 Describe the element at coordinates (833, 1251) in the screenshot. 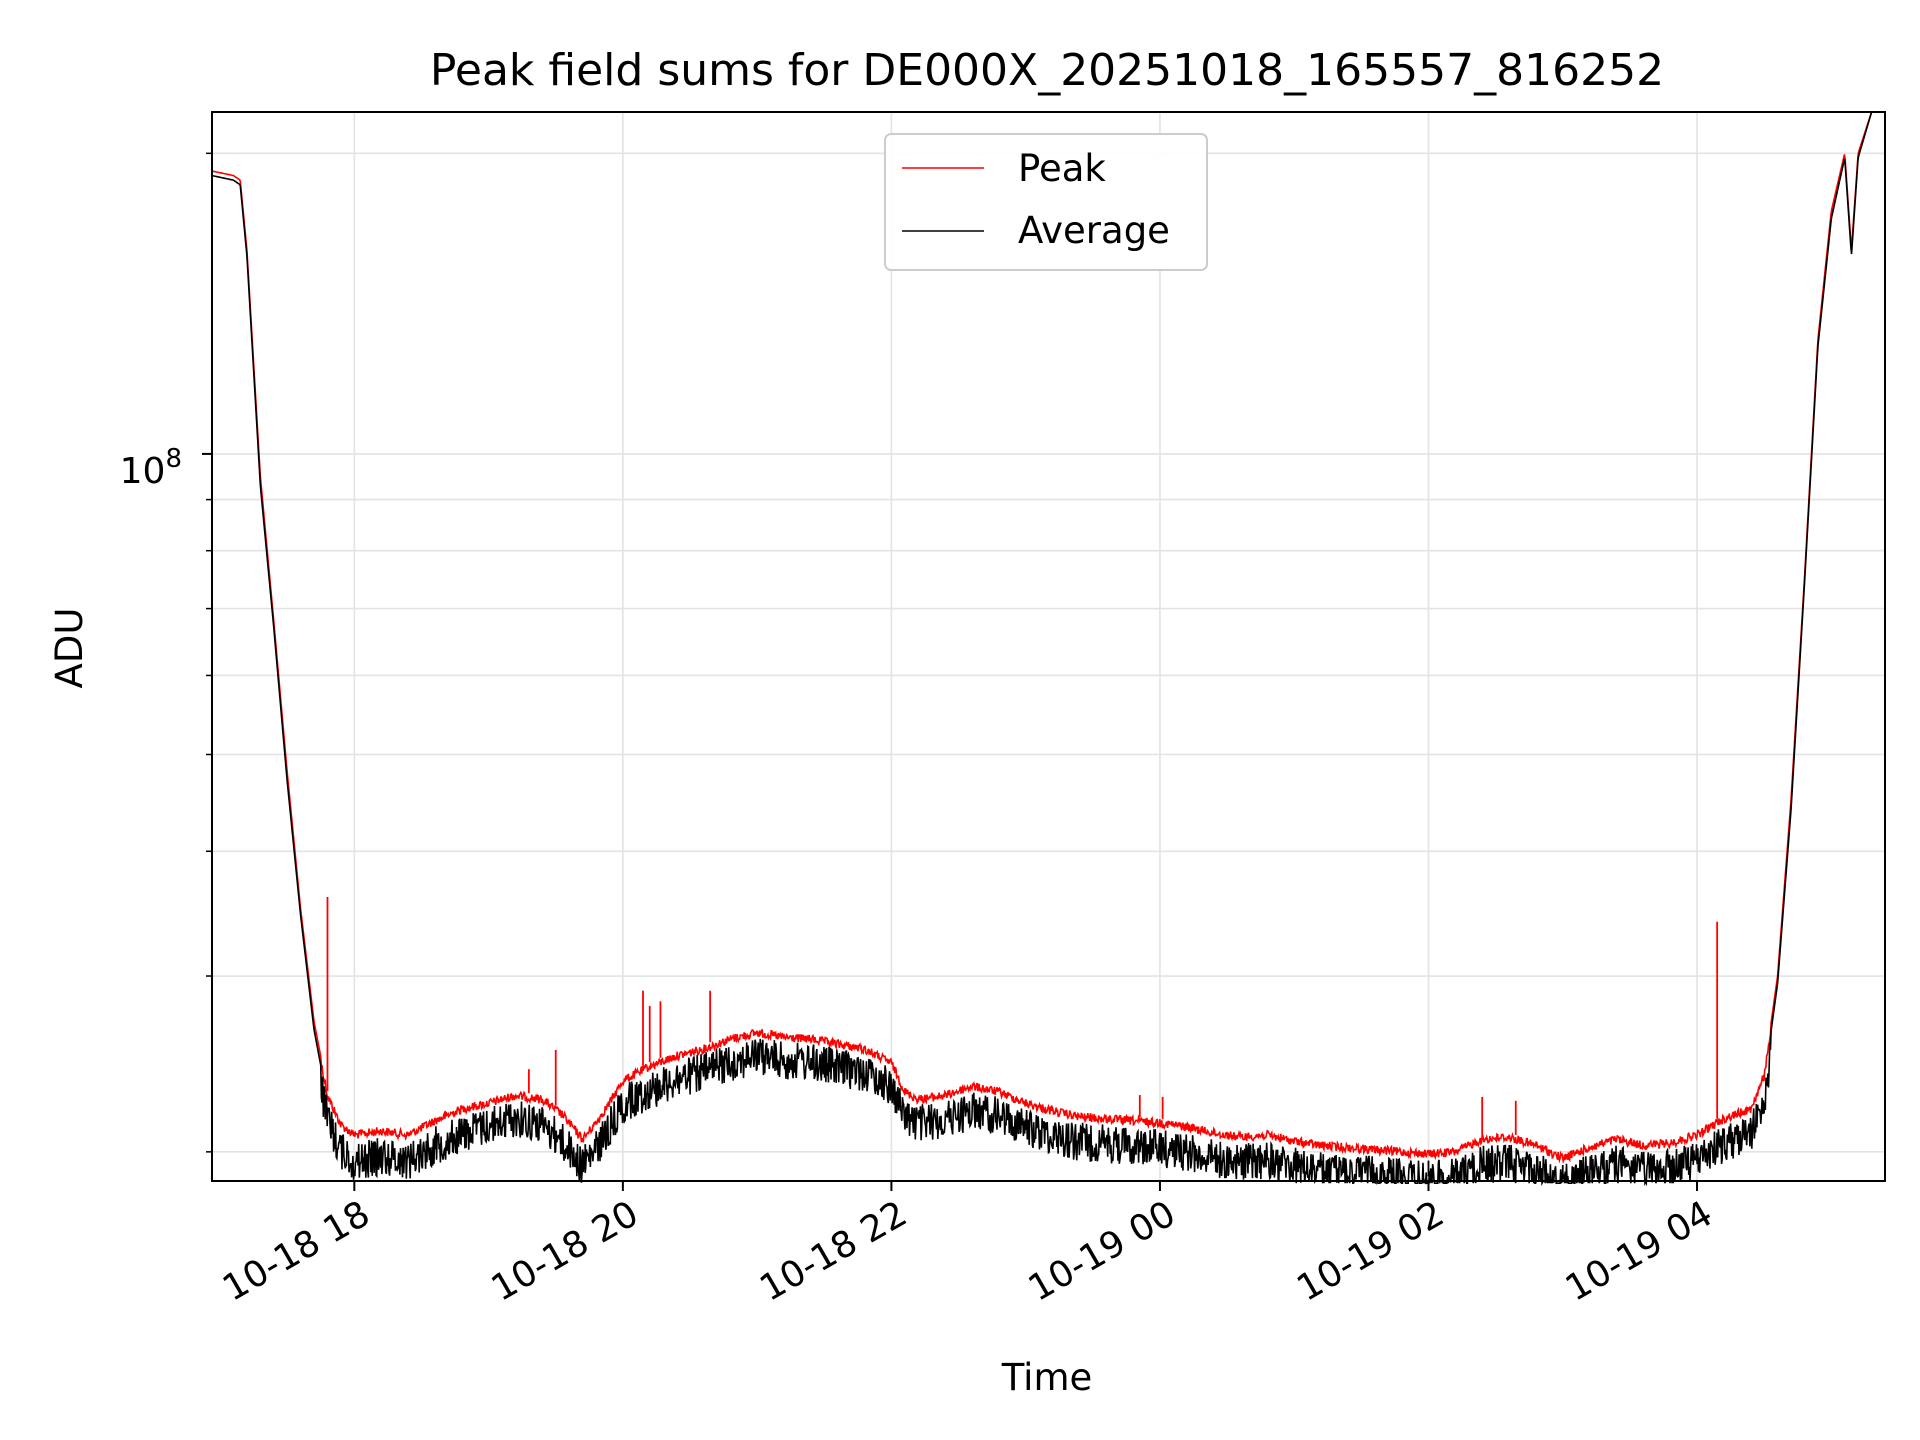

I see `x-tick-label: 10-18 22` at that location.